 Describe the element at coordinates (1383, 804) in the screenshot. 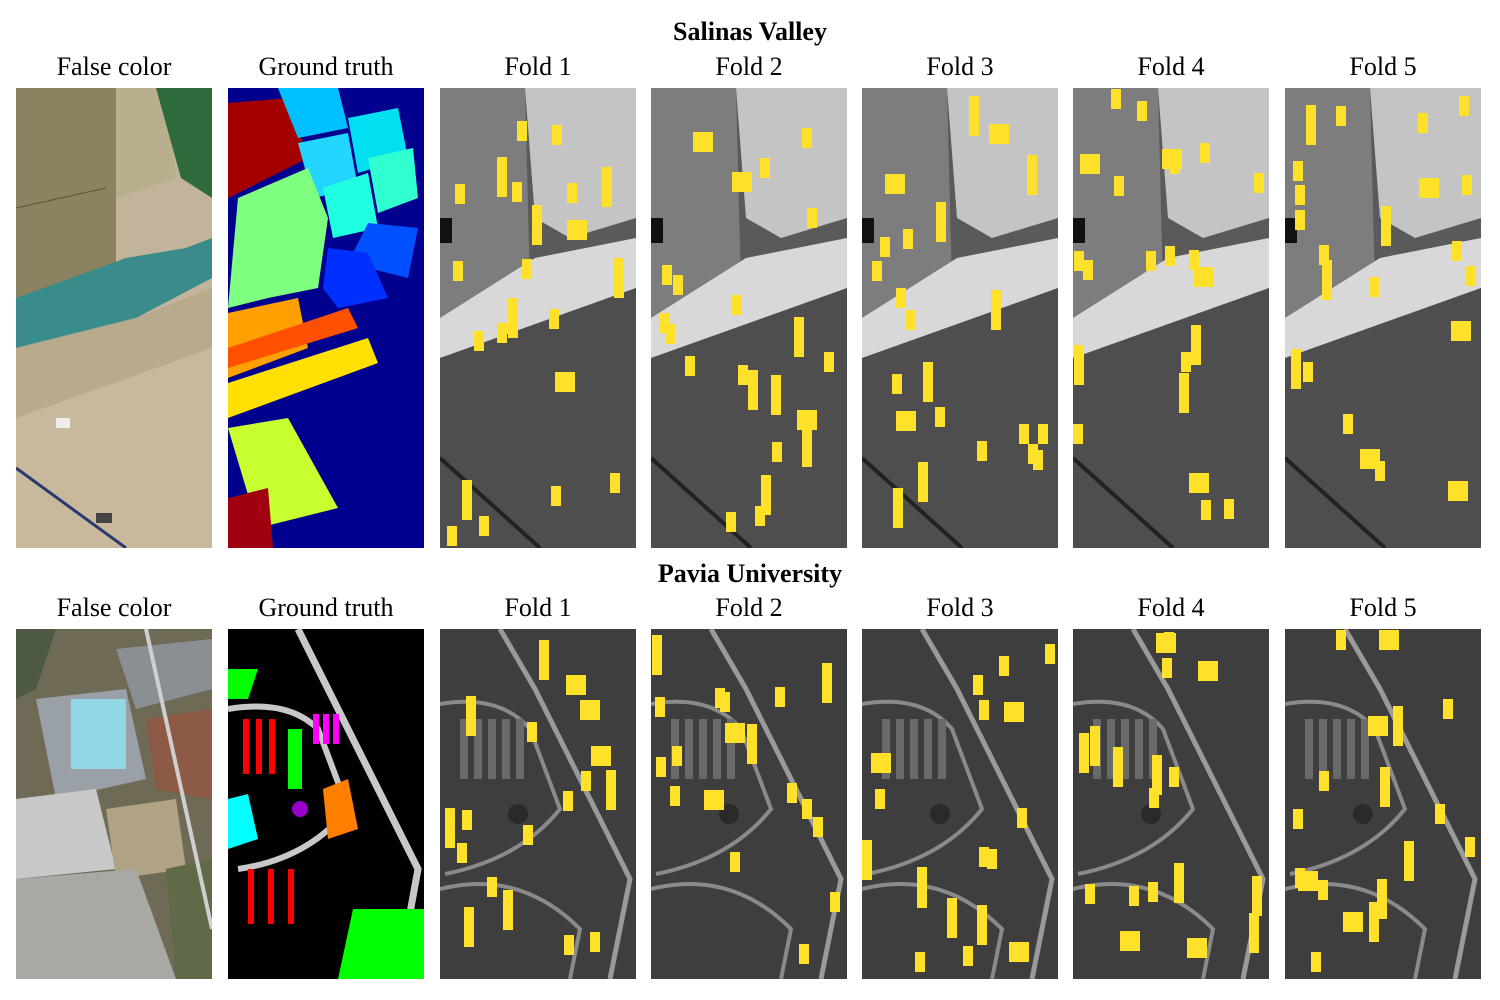

I see `pavia-fold-5-image` at that location.